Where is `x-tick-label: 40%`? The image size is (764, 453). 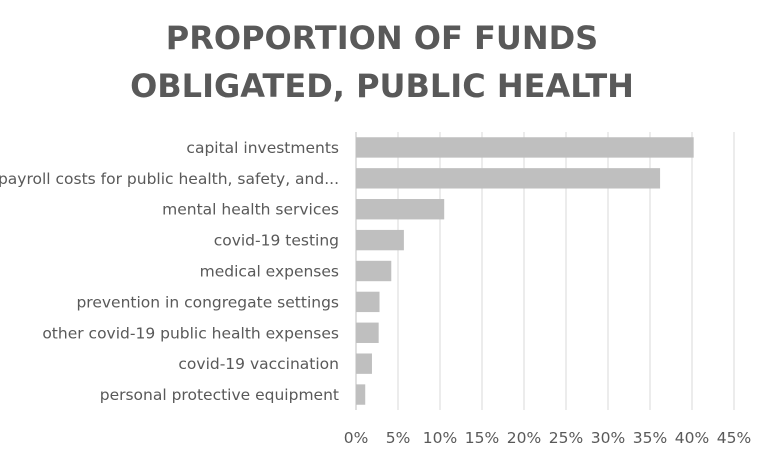 x-tick-label: 40% is located at coordinates (692, 438).